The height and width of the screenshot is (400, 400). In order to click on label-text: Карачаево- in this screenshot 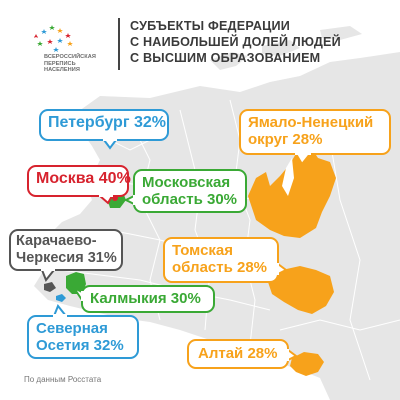, I will do `click(56, 241)`.